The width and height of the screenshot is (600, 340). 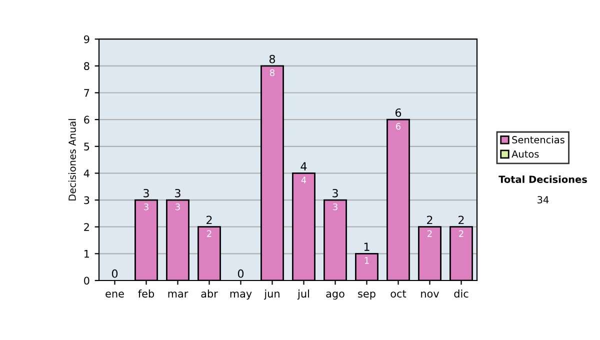 What do you see at coordinates (542, 179) in the screenshot?
I see `text: Total Decisiones` at bounding box center [542, 179].